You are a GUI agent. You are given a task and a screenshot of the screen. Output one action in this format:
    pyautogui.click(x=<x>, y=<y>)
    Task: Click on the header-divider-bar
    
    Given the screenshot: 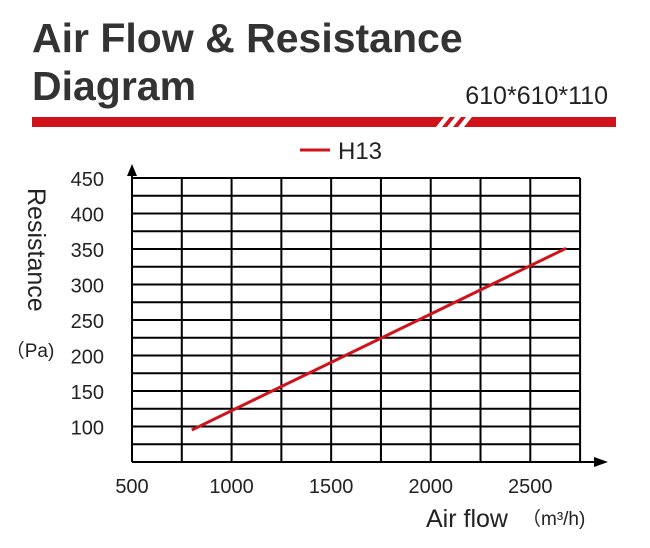 What is the action you would take?
    pyautogui.click(x=324, y=122)
    